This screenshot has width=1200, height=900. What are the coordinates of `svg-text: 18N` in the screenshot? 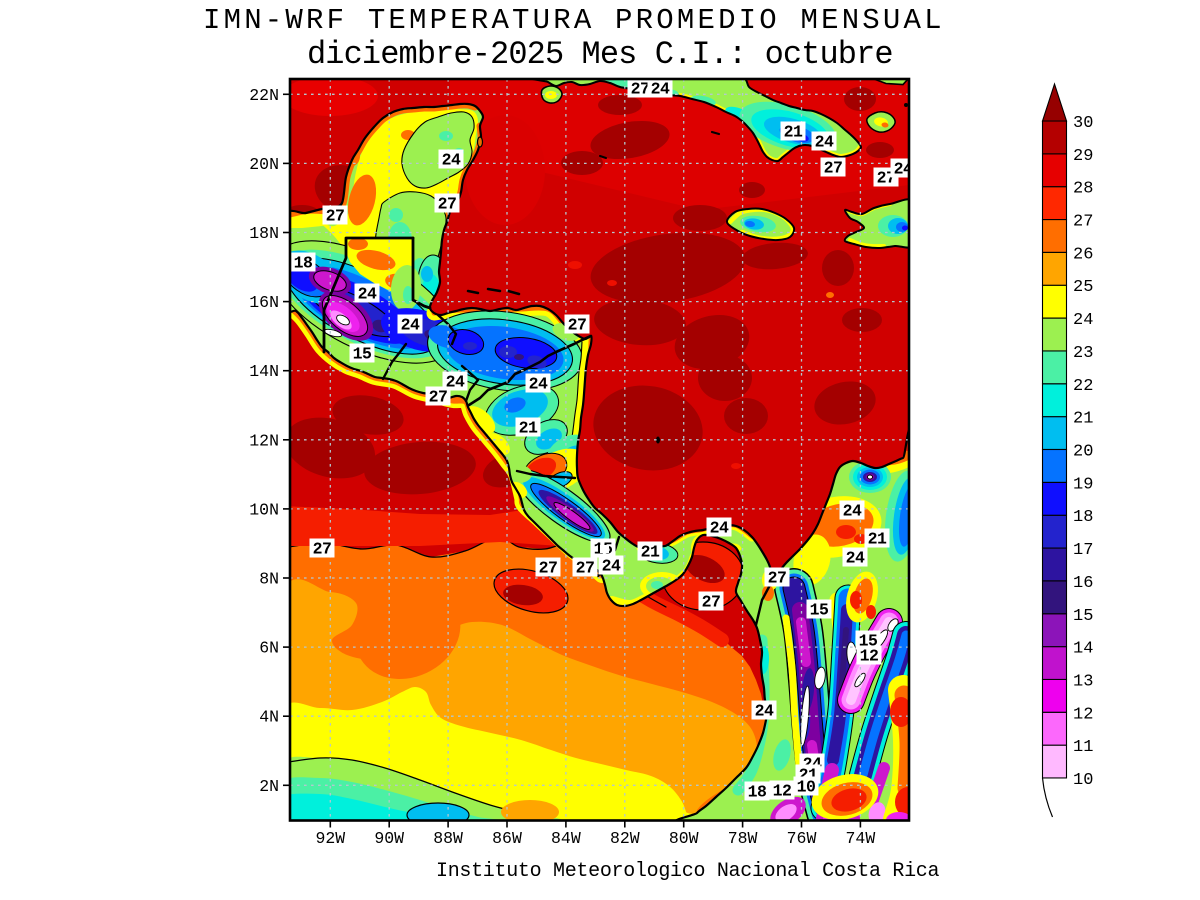 It's located at (264, 233).